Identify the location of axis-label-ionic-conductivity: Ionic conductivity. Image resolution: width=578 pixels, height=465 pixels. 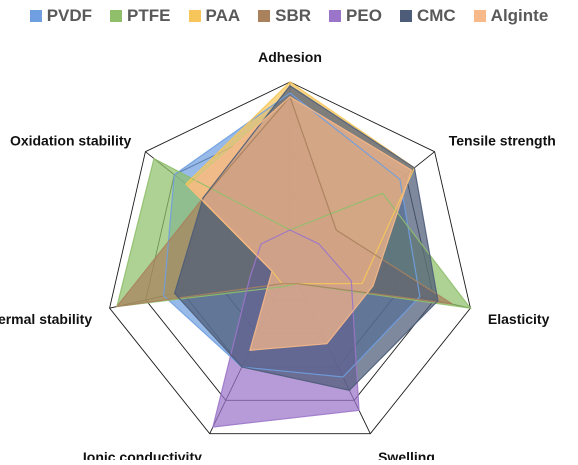
(142, 454).